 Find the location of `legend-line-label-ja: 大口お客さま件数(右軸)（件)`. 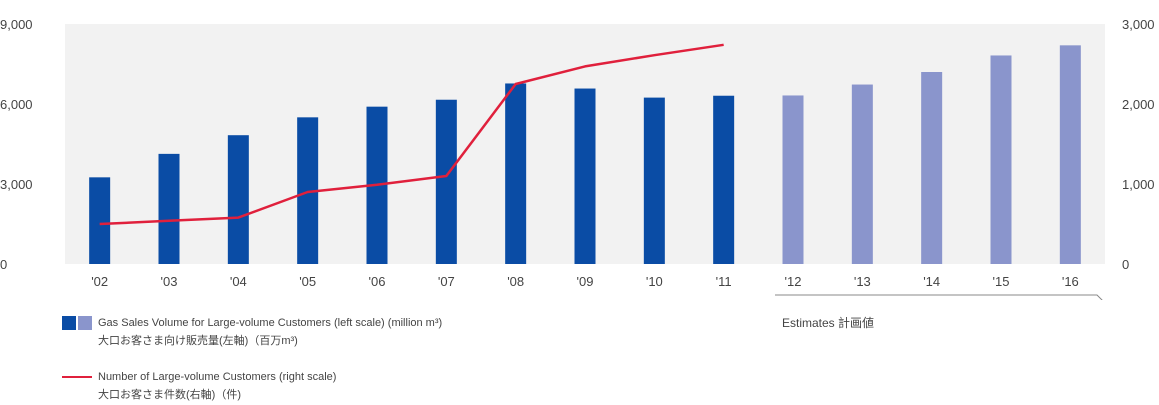

legend-line-label-ja: 大口お客さま件数(右軸)（件) is located at coordinates (169, 395).